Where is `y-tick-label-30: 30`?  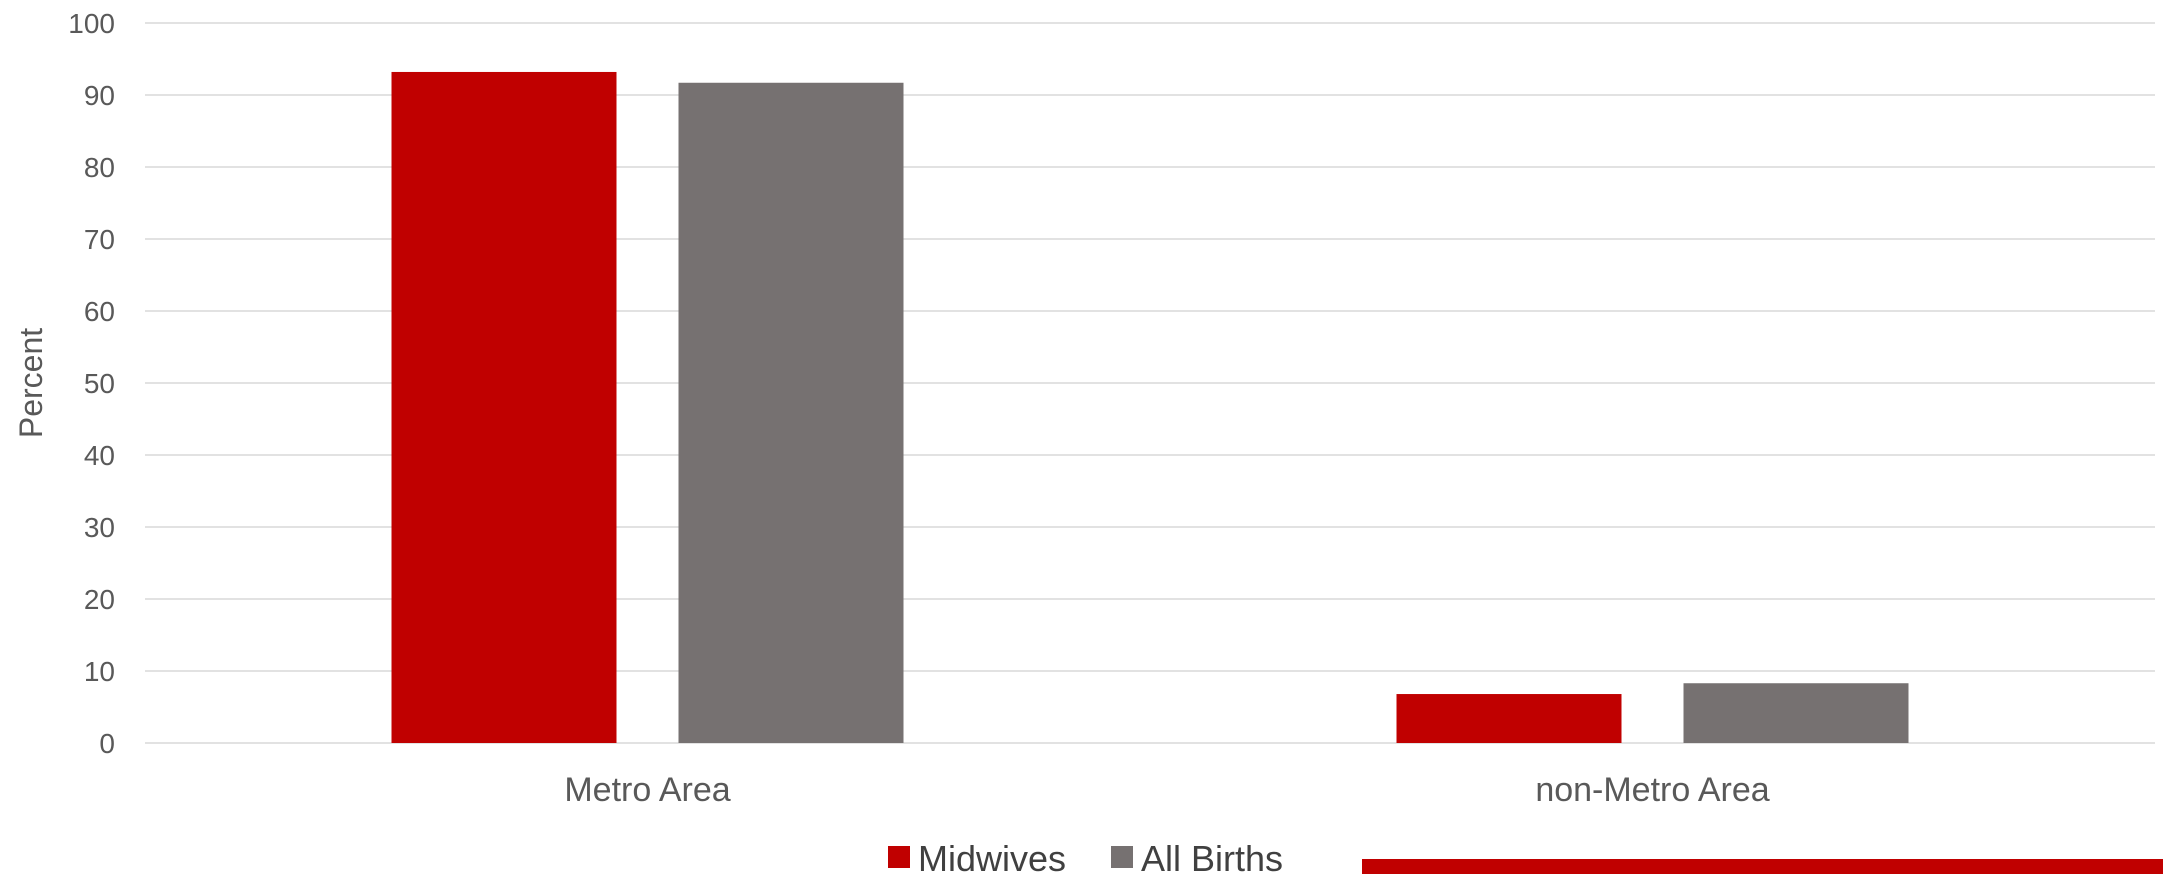 y-tick-label-30: 30 is located at coordinates (99, 527).